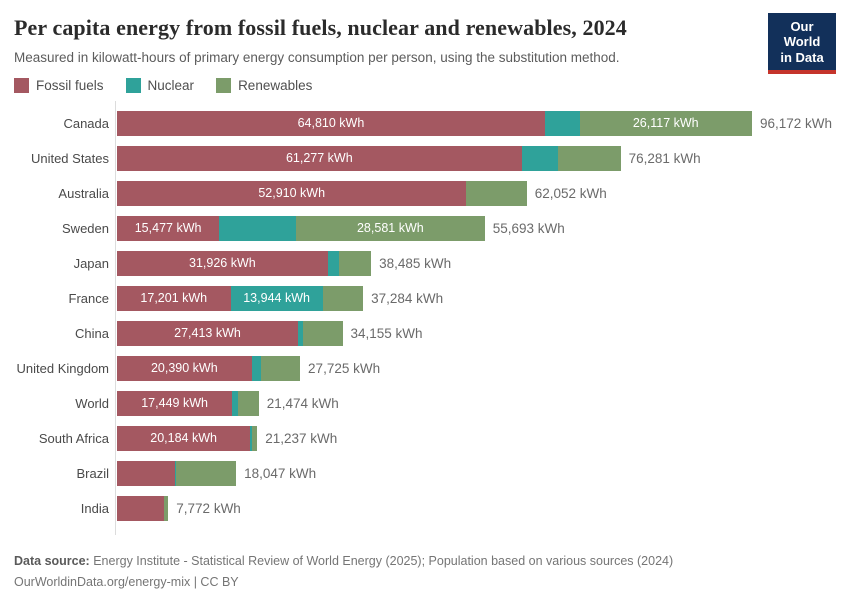 The height and width of the screenshot is (600, 850). Describe the element at coordinates (301, 438) in the screenshot. I see `total-value-label: 21,237 kWh` at that location.